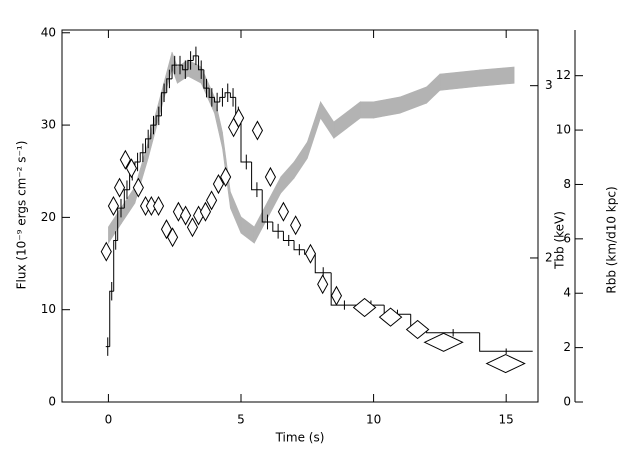  What do you see at coordinates (48, 125) in the screenshot?
I see `y-tick-label: 30` at bounding box center [48, 125].